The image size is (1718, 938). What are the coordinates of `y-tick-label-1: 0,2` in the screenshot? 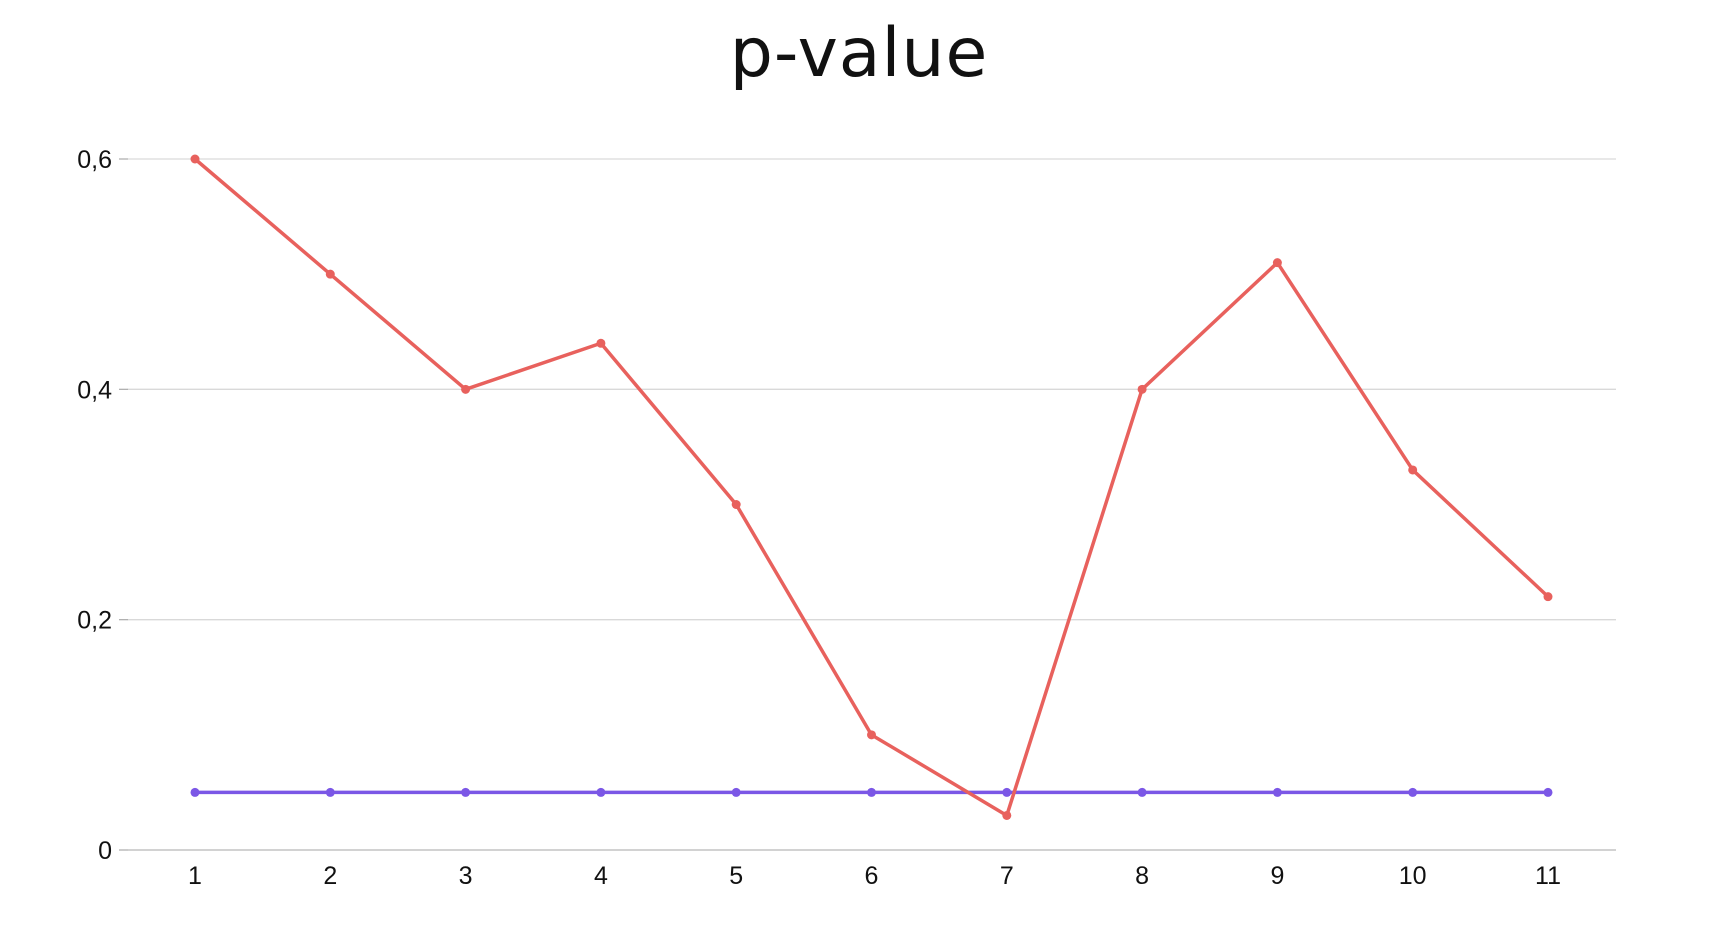 It's located at (94, 621).